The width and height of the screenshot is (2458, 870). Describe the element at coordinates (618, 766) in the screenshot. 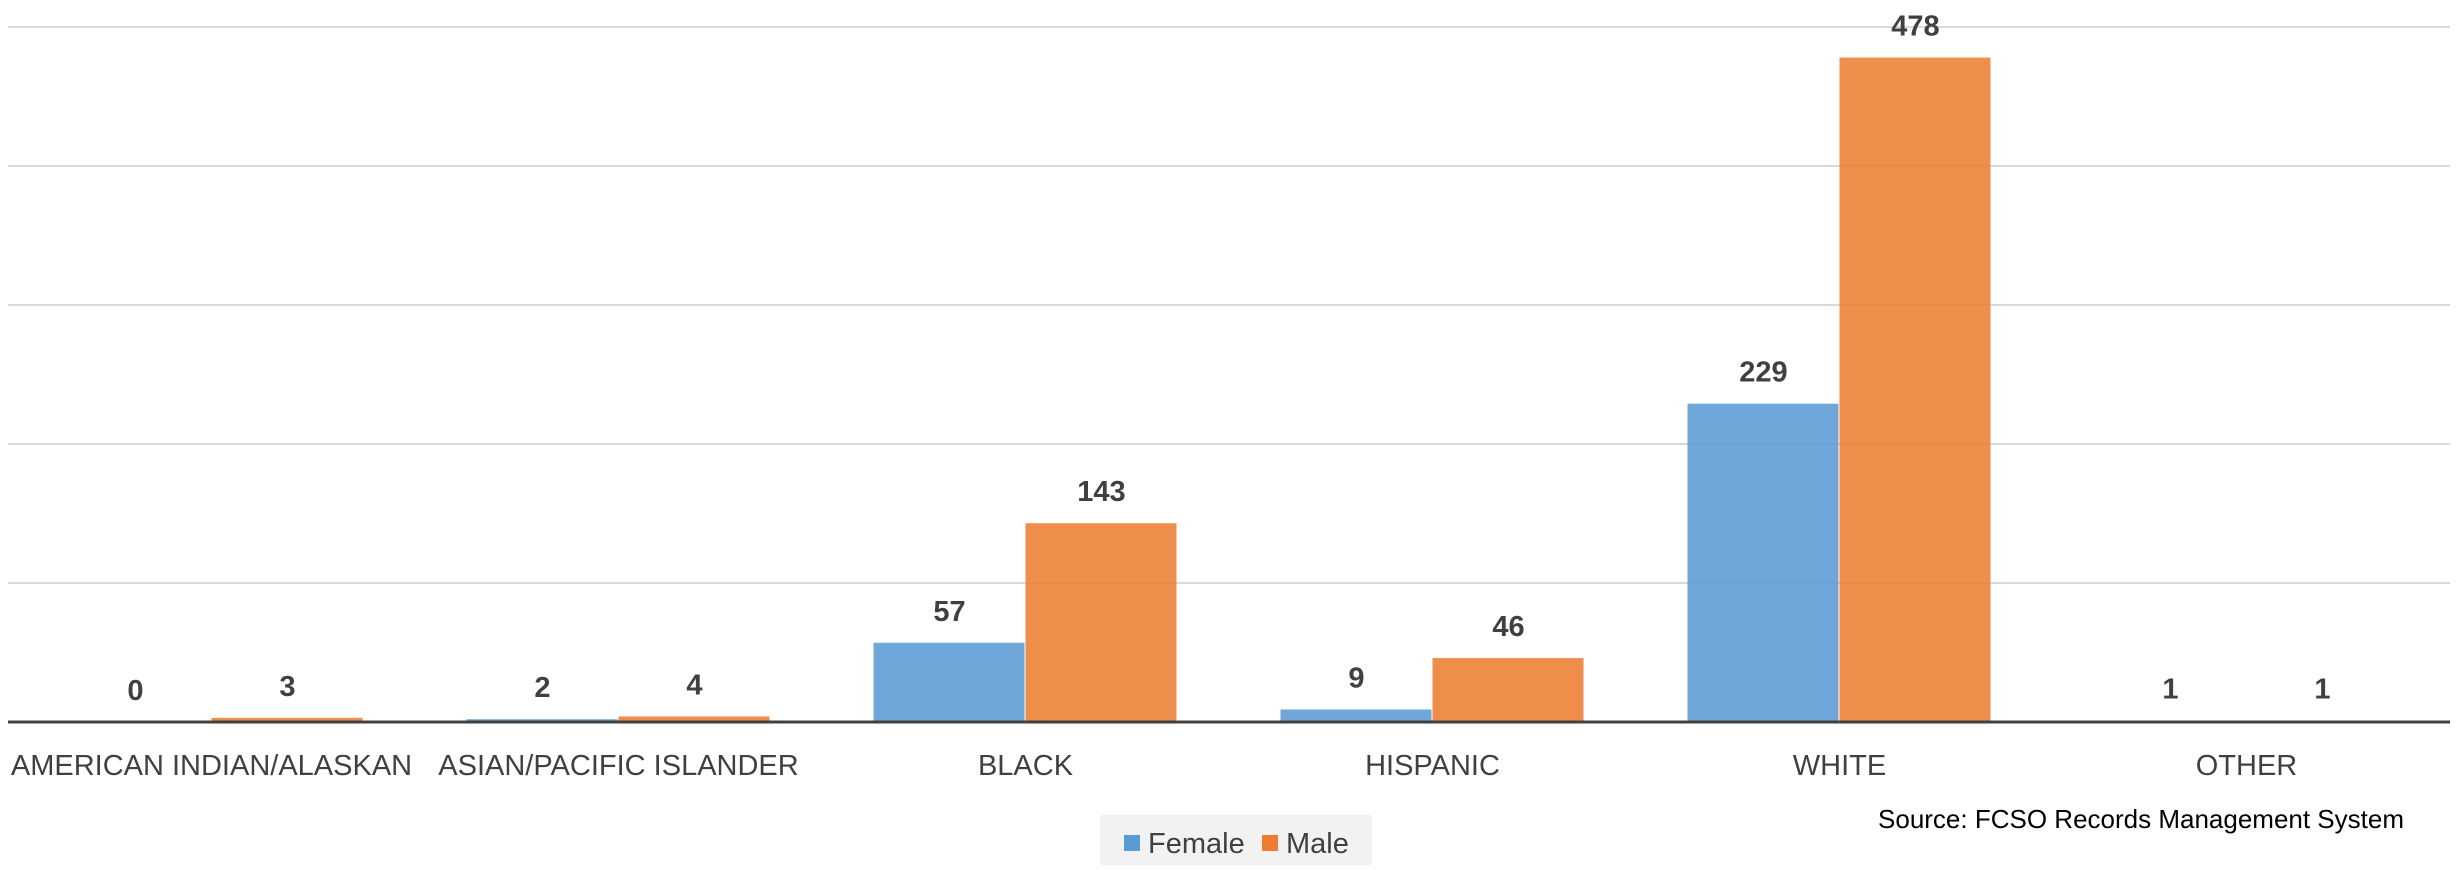

I see `x-tick-label: ASIAN/PACIFIC ISLANDER` at that location.